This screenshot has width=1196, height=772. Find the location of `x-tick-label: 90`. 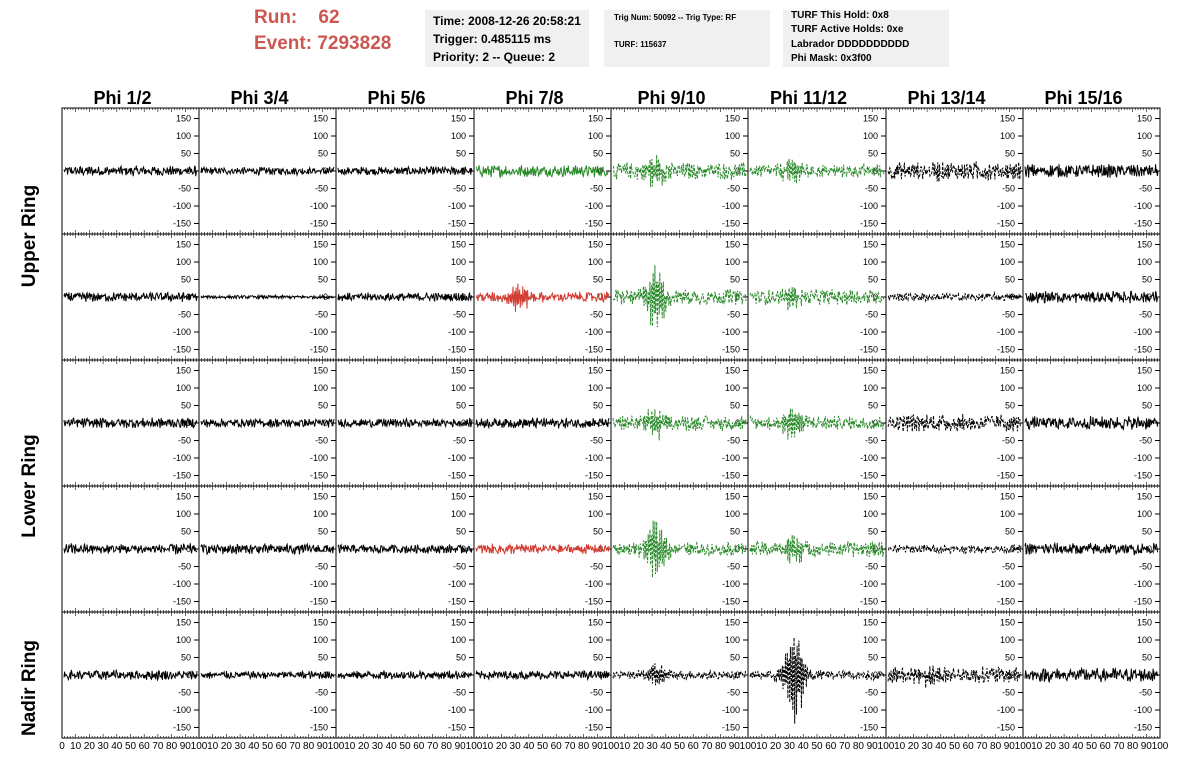

x-tick-label: 90 is located at coordinates (735, 746).